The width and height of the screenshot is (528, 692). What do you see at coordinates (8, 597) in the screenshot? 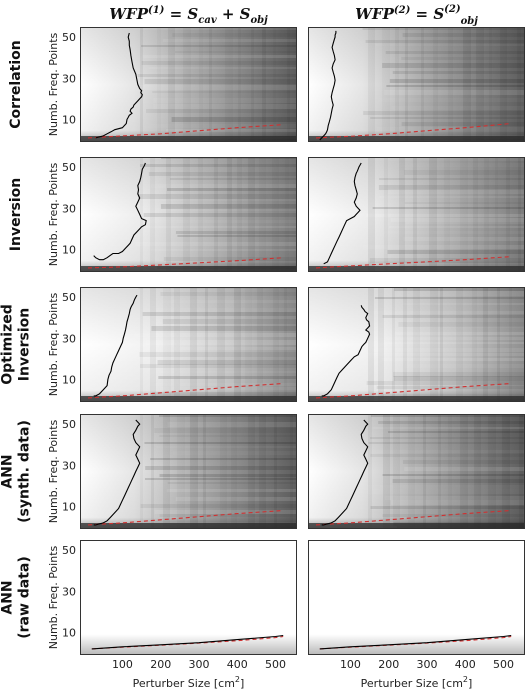
I see `row-label-4-line-0: ANN` at bounding box center [8, 597].